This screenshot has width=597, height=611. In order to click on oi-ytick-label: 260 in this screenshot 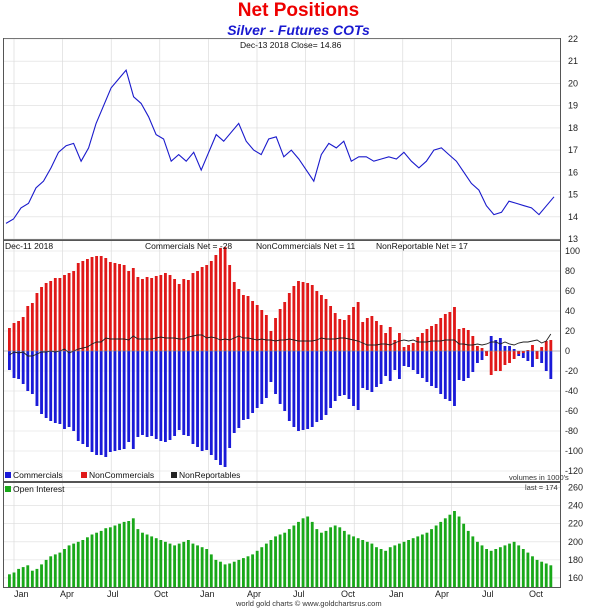, I will do `click(575, 488)`.